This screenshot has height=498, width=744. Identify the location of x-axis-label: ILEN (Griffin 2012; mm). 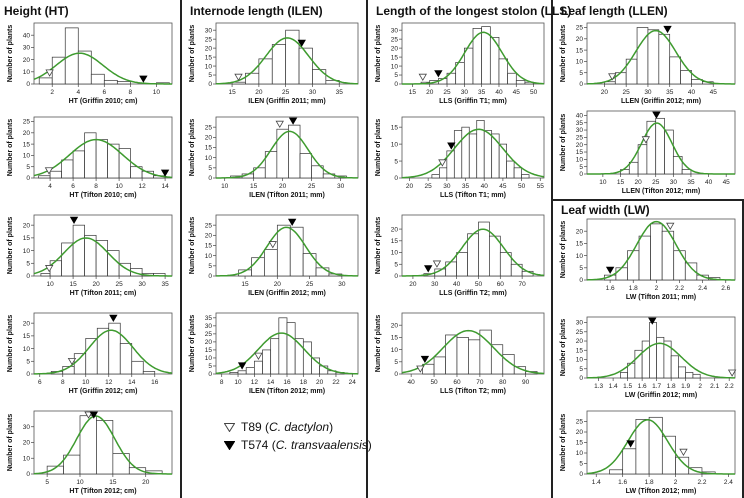
(287, 293).